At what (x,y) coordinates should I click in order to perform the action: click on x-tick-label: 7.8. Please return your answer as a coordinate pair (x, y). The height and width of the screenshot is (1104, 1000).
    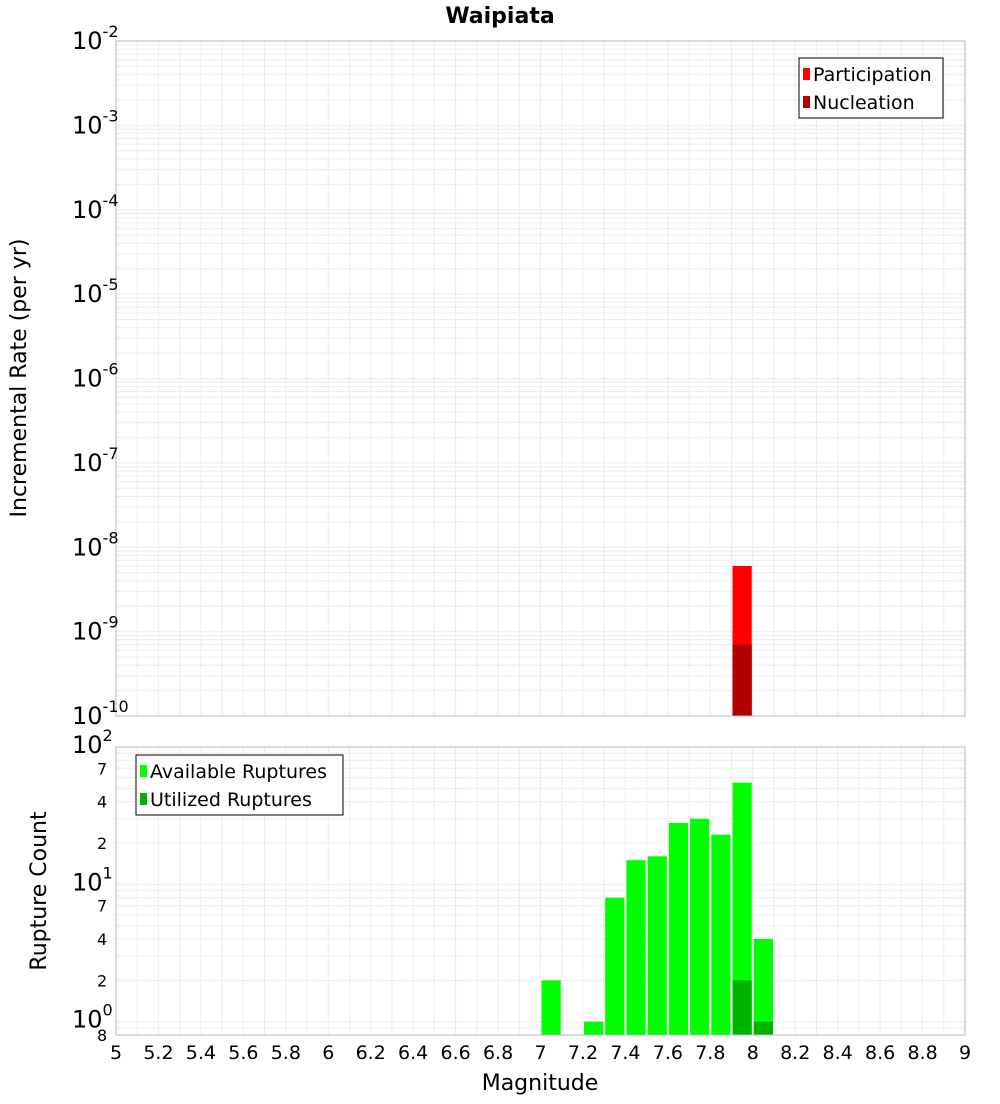
    Looking at the image, I should click on (710, 1053).